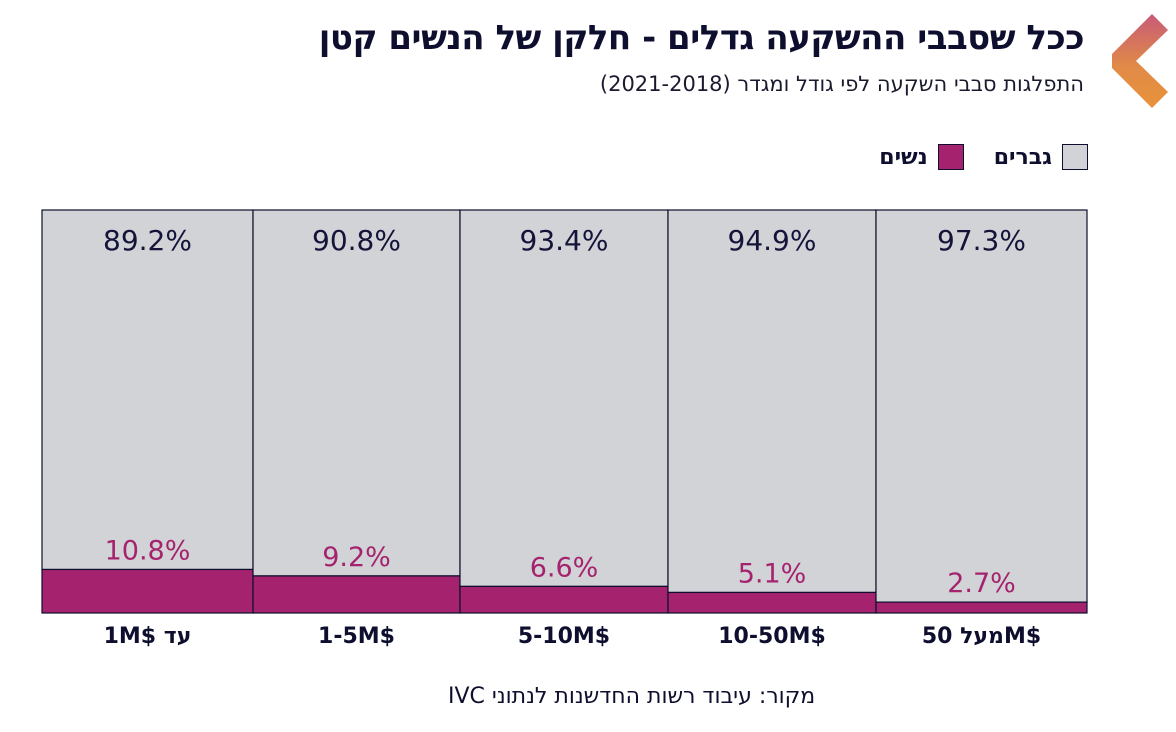 This screenshot has width=1176, height=732. What do you see at coordinates (903, 157) in the screenshot?
I see `legend-label-women: נשים` at bounding box center [903, 157].